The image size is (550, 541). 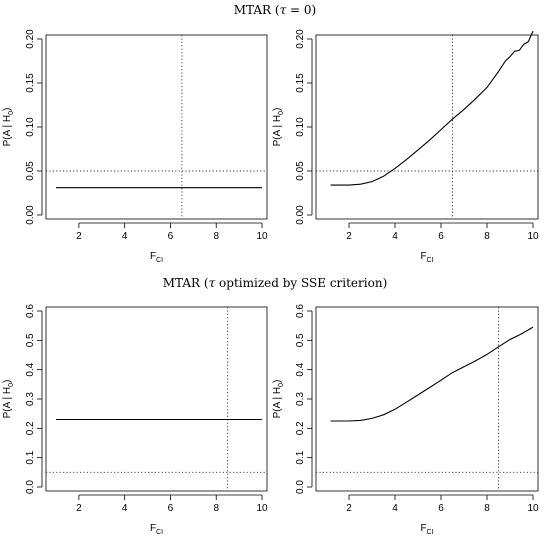 I want to click on section-title-top: MTAR (τ = 0), so click(x=275, y=10).